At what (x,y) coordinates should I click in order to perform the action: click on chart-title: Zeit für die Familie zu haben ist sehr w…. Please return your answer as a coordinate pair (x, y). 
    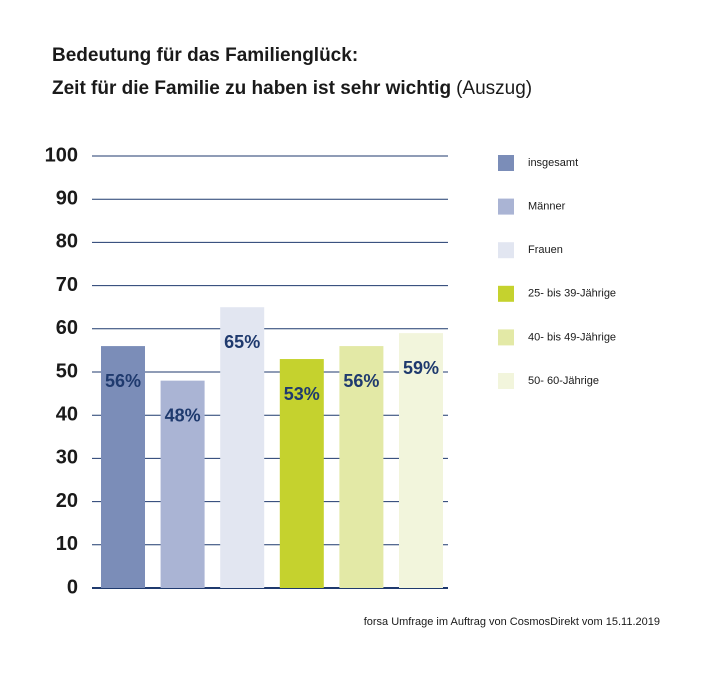
    Looking at the image, I should click on (251, 88).